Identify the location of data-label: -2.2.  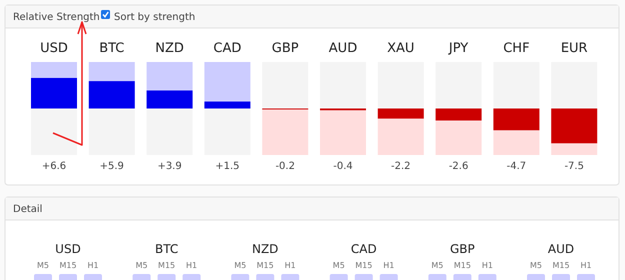
(401, 166).